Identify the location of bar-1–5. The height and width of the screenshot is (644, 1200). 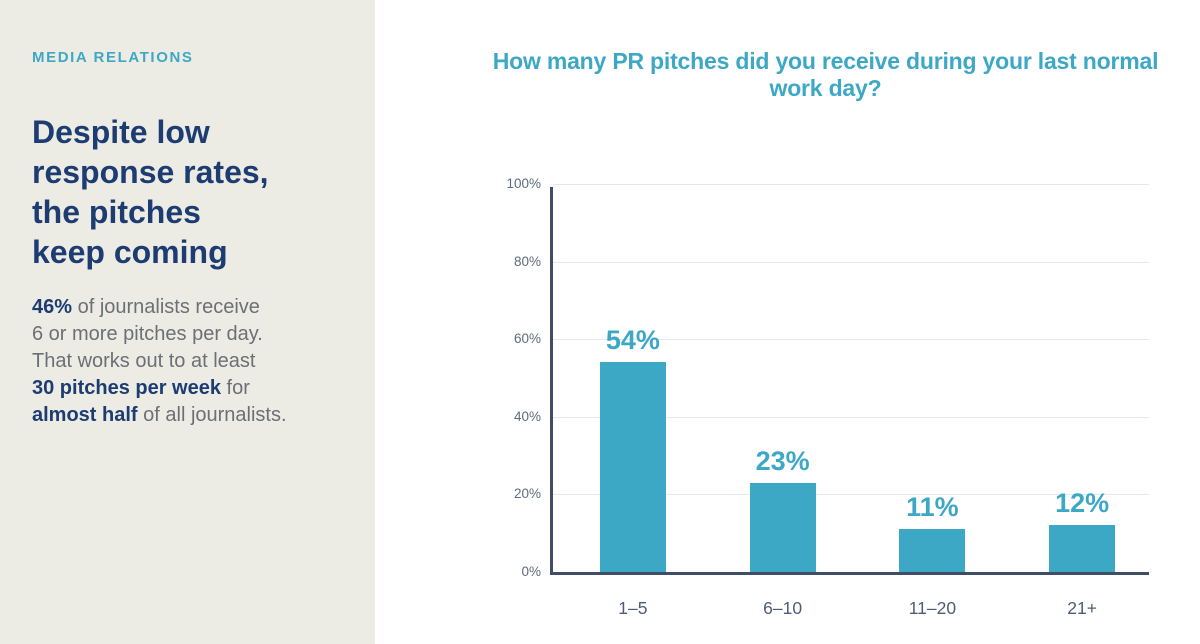
(632, 467).